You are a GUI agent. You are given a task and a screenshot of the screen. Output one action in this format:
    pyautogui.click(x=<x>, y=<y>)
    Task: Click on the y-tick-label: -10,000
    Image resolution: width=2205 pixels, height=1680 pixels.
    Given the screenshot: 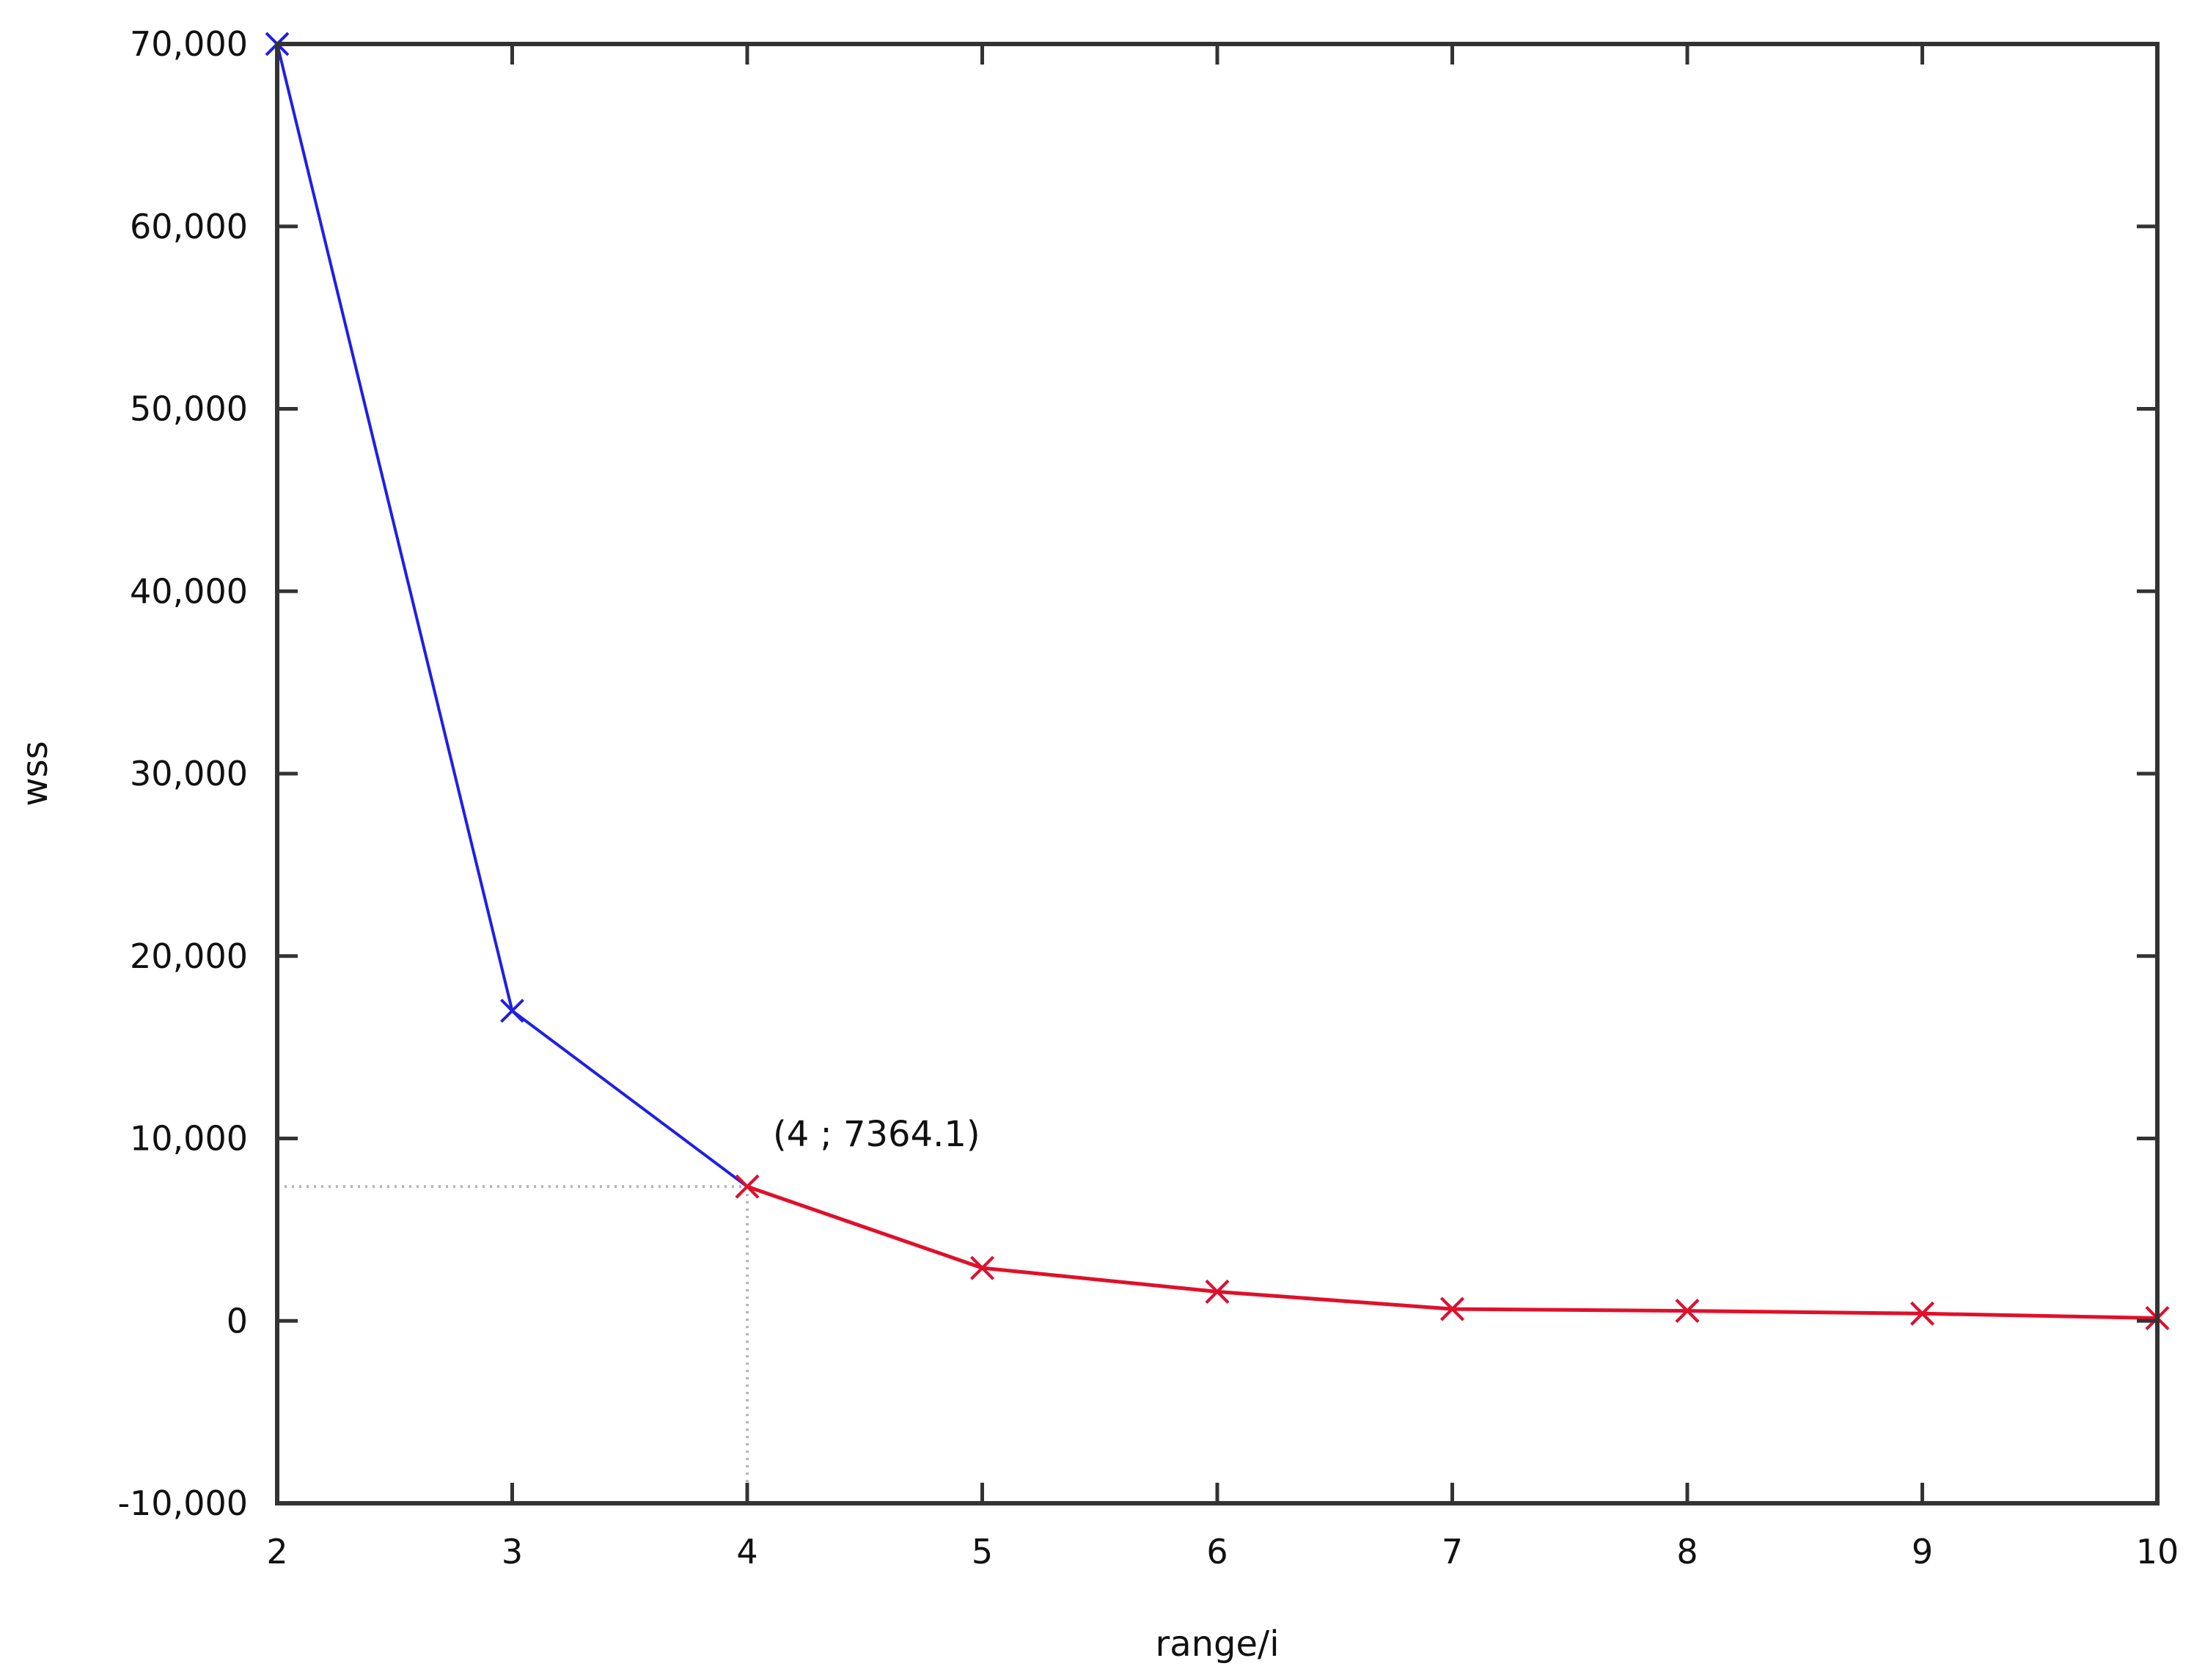 What is the action you would take?
    pyautogui.click(x=182, y=1503)
    